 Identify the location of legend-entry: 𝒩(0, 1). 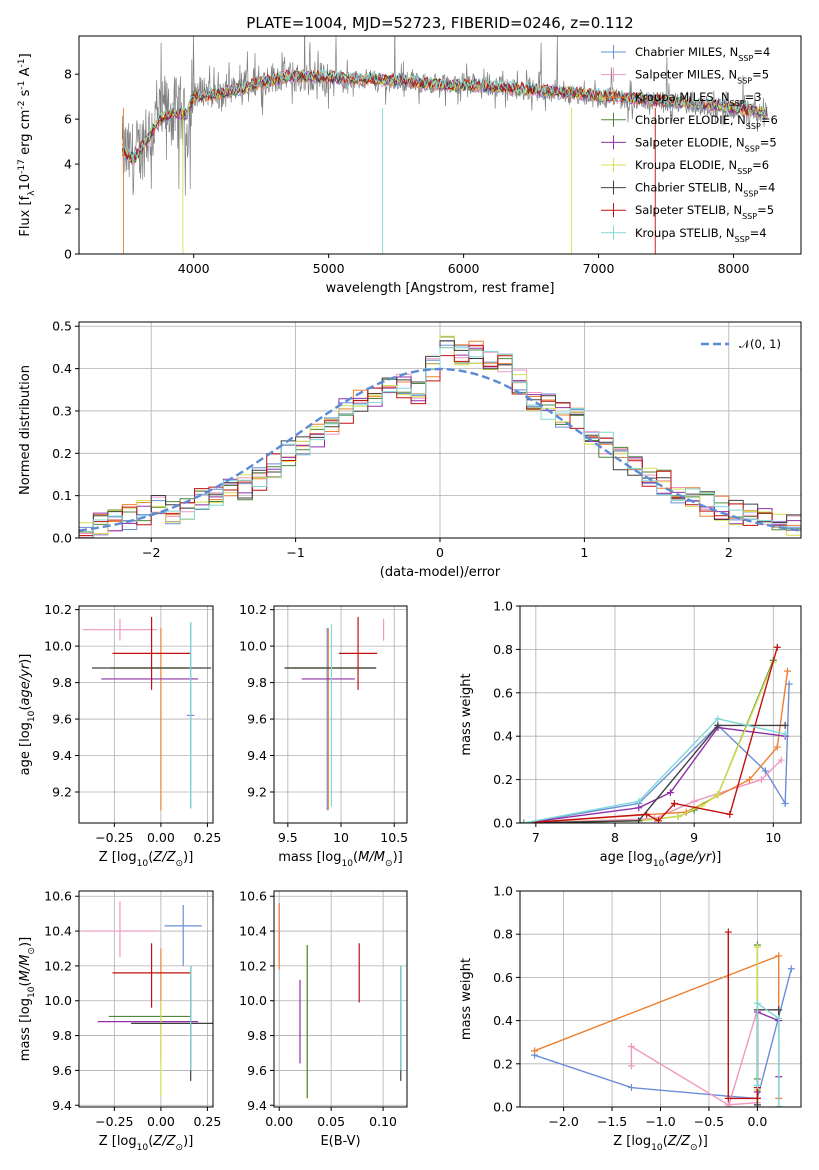
(760, 344).